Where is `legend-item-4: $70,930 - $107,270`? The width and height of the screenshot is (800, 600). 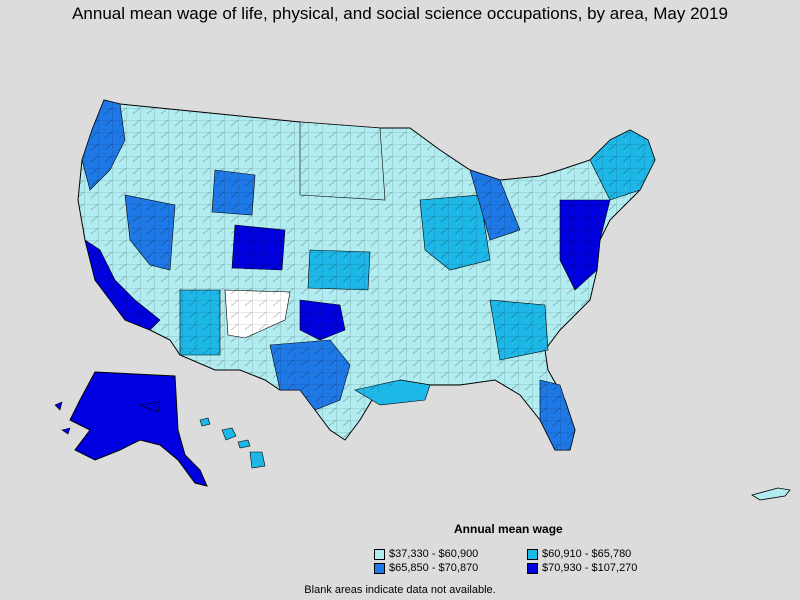
legend-item-4: $70,930 - $107,270 is located at coordinates (582, 568).